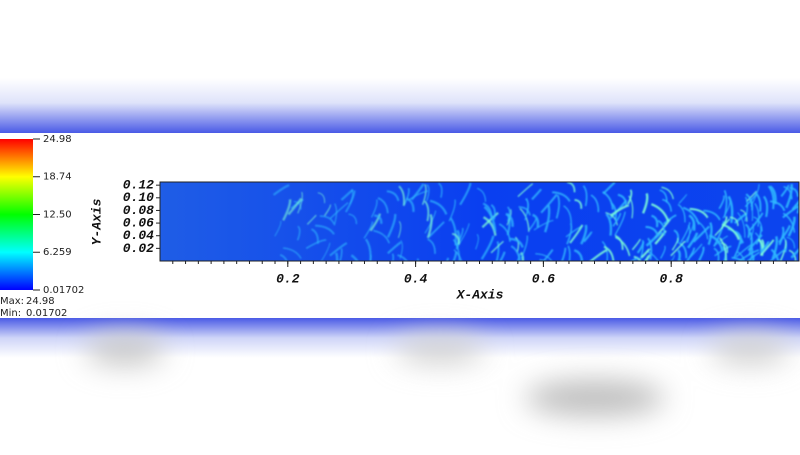  I want to click on colorbar-tick-label: 6.259, so click(57, 252).